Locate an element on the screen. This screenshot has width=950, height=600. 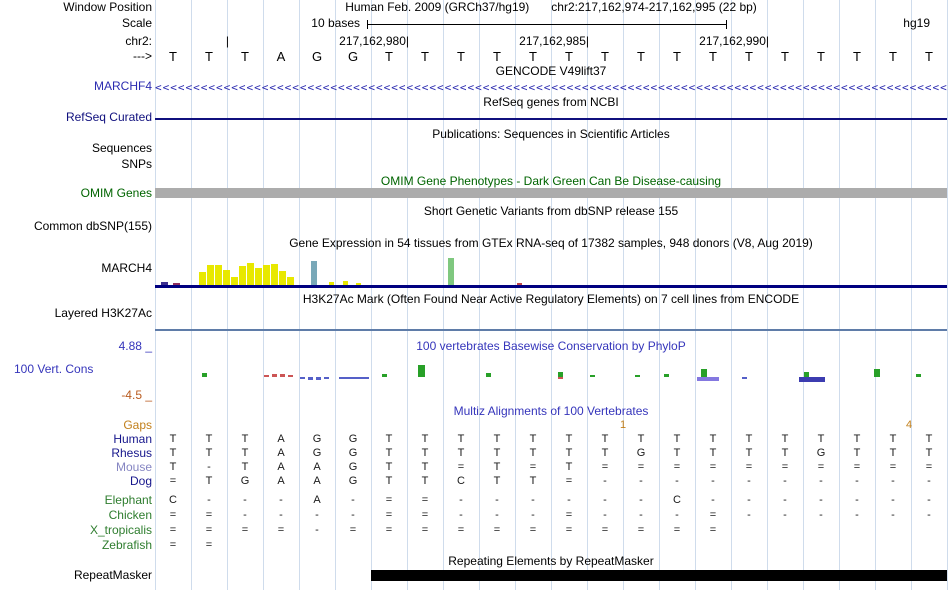
ruler-tick-label: | is located at coordinates (227, 41).